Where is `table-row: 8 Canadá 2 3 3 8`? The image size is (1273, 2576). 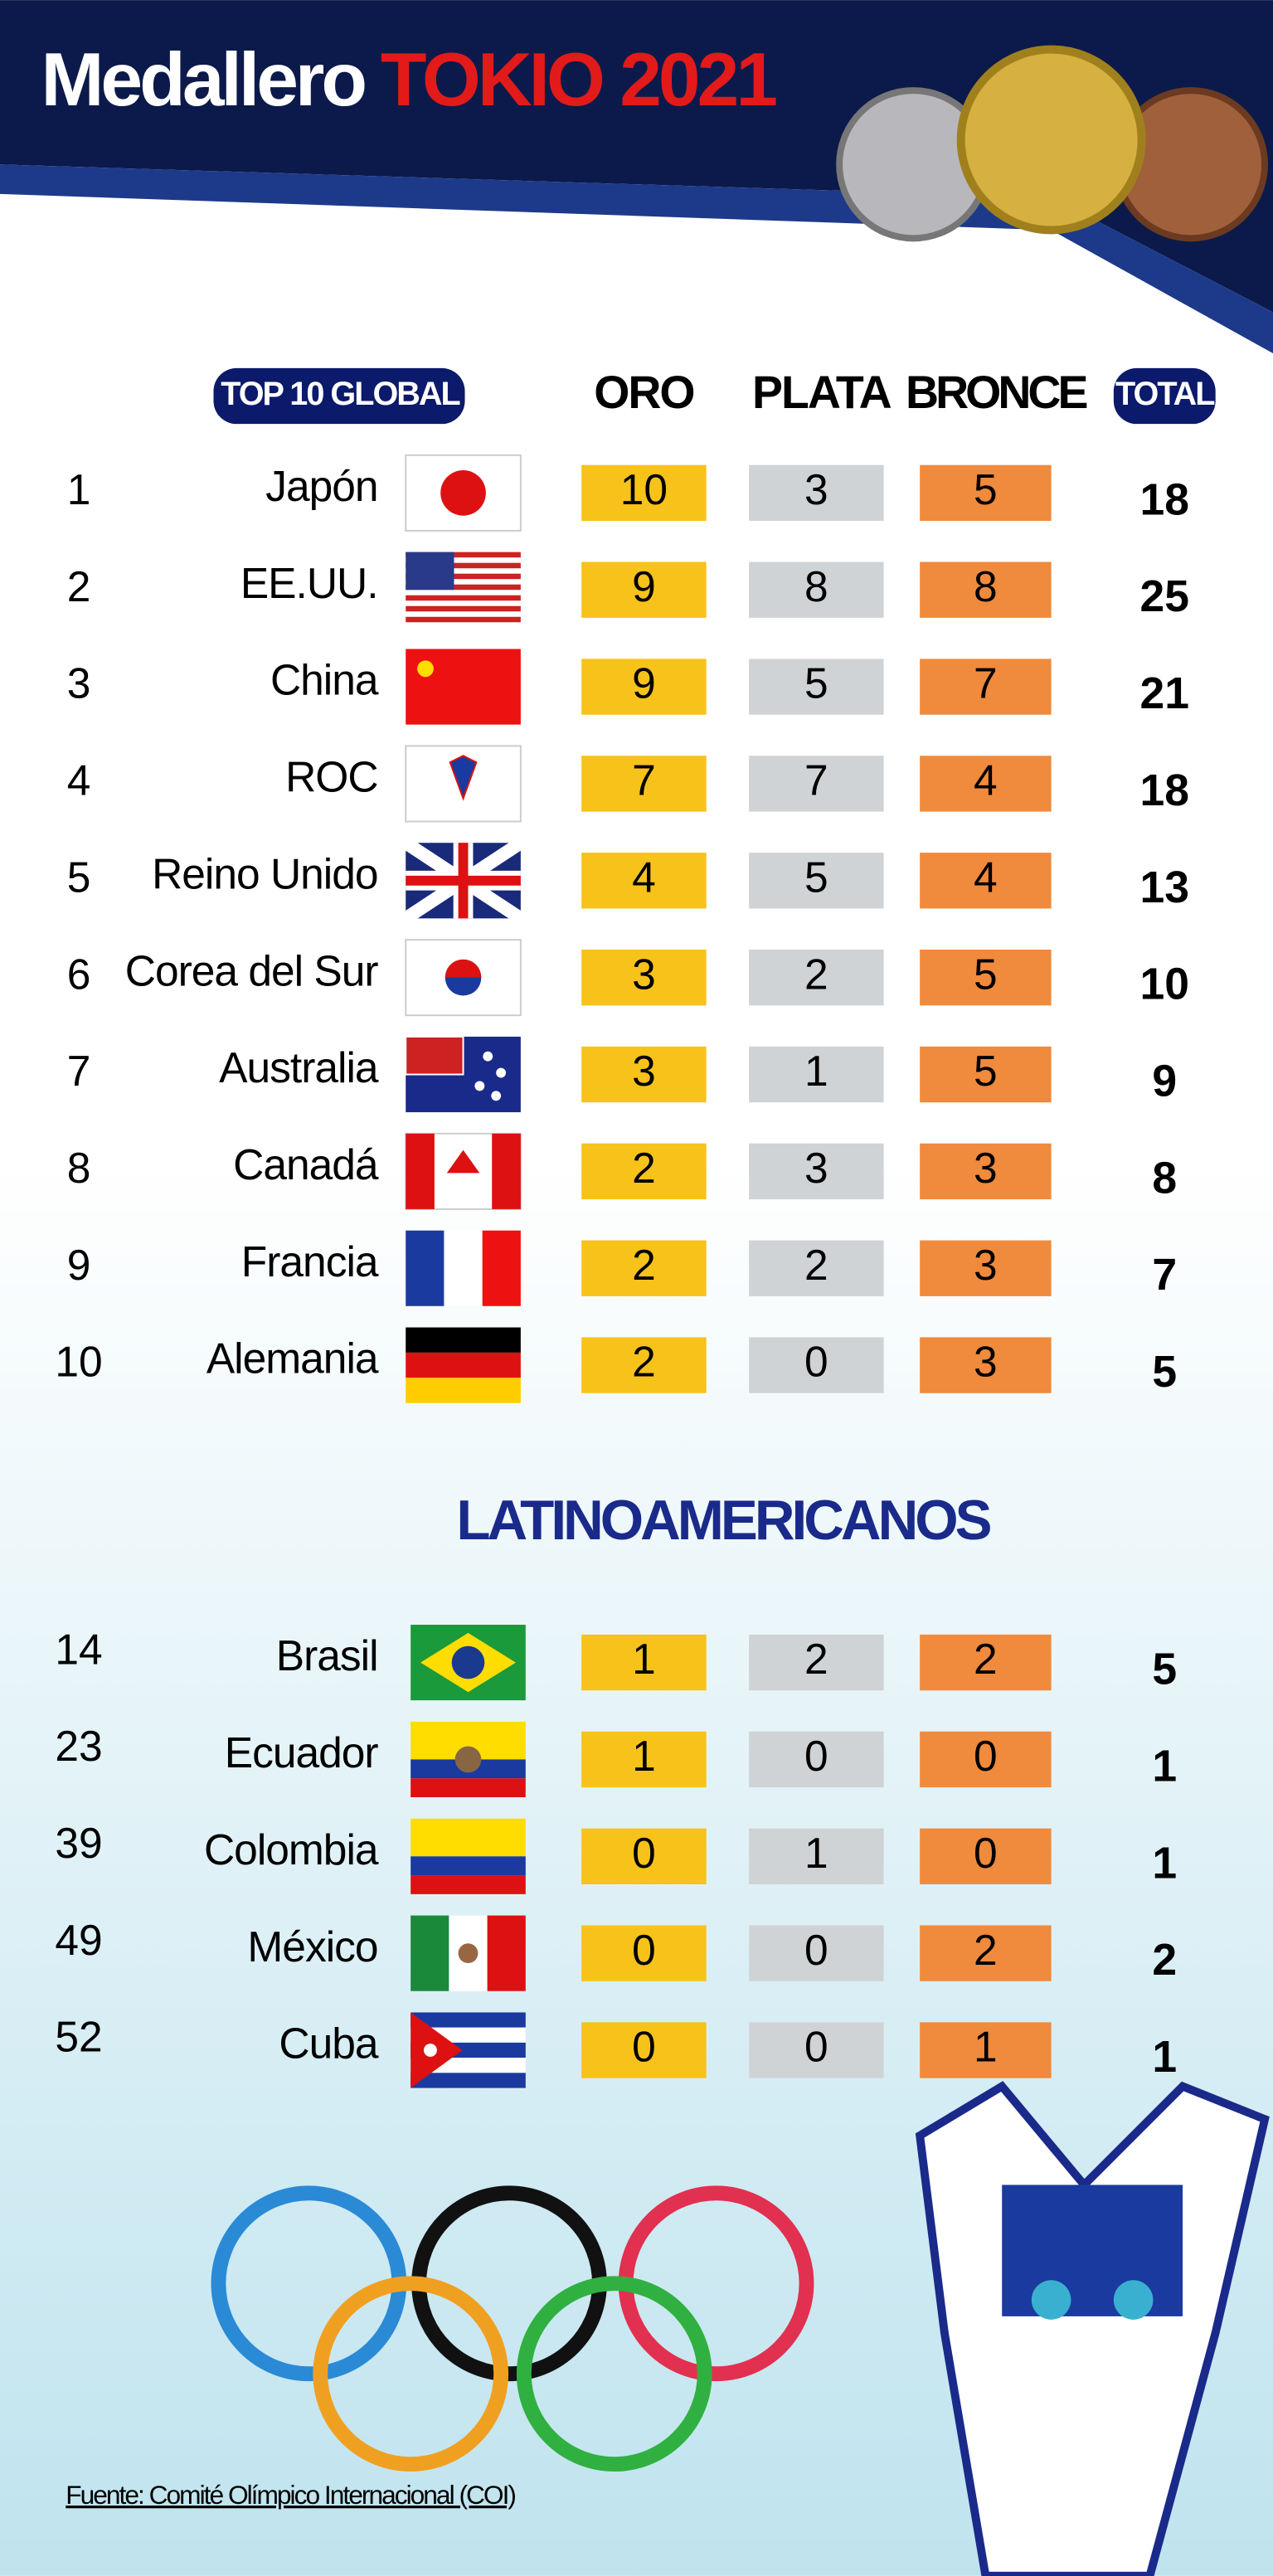 table-row: 8 Canadá 2 3 3 8 is located at coordinates (622, 1171).